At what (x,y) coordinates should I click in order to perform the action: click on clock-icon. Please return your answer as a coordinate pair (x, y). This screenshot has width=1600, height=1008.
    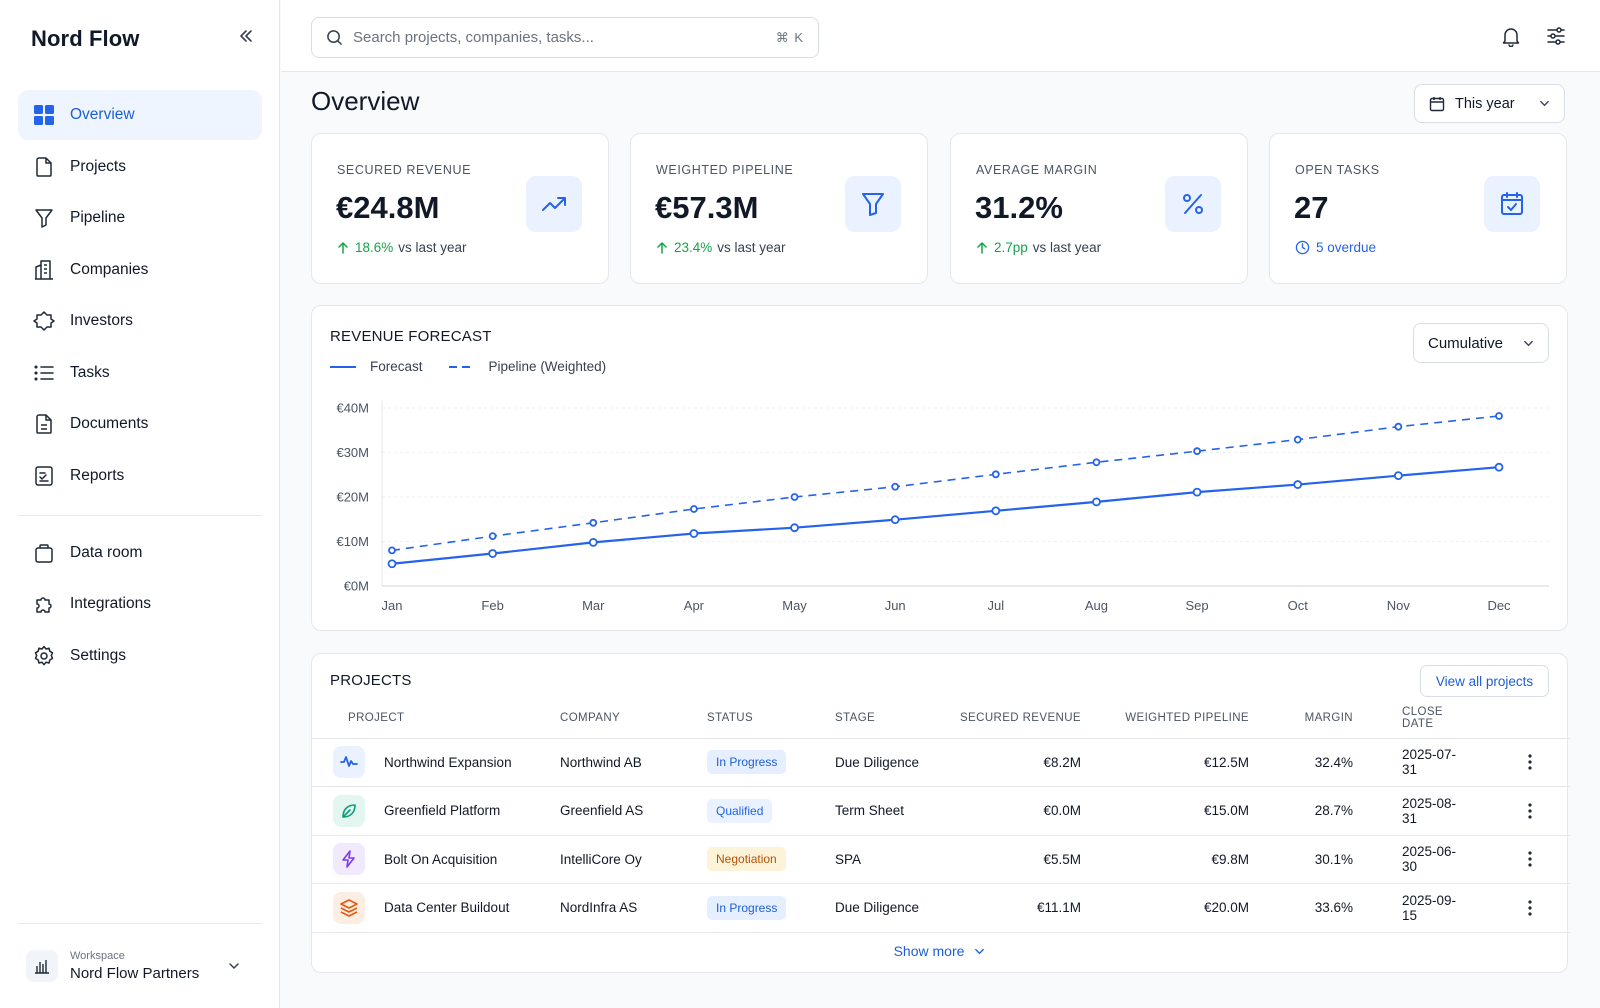
    Looking at the image, I should click on (1302, 247).